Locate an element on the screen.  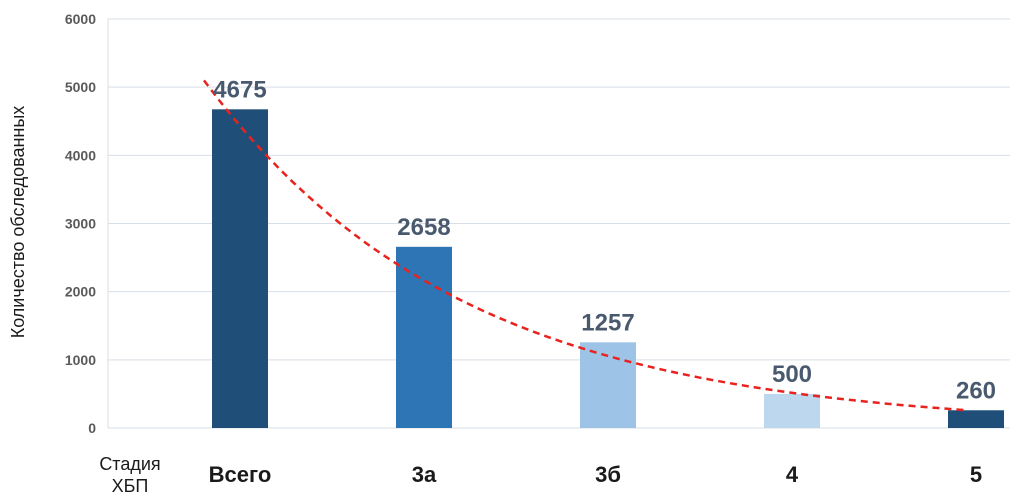
y-tick-label: 1000 is located at coordinates (80, 360).